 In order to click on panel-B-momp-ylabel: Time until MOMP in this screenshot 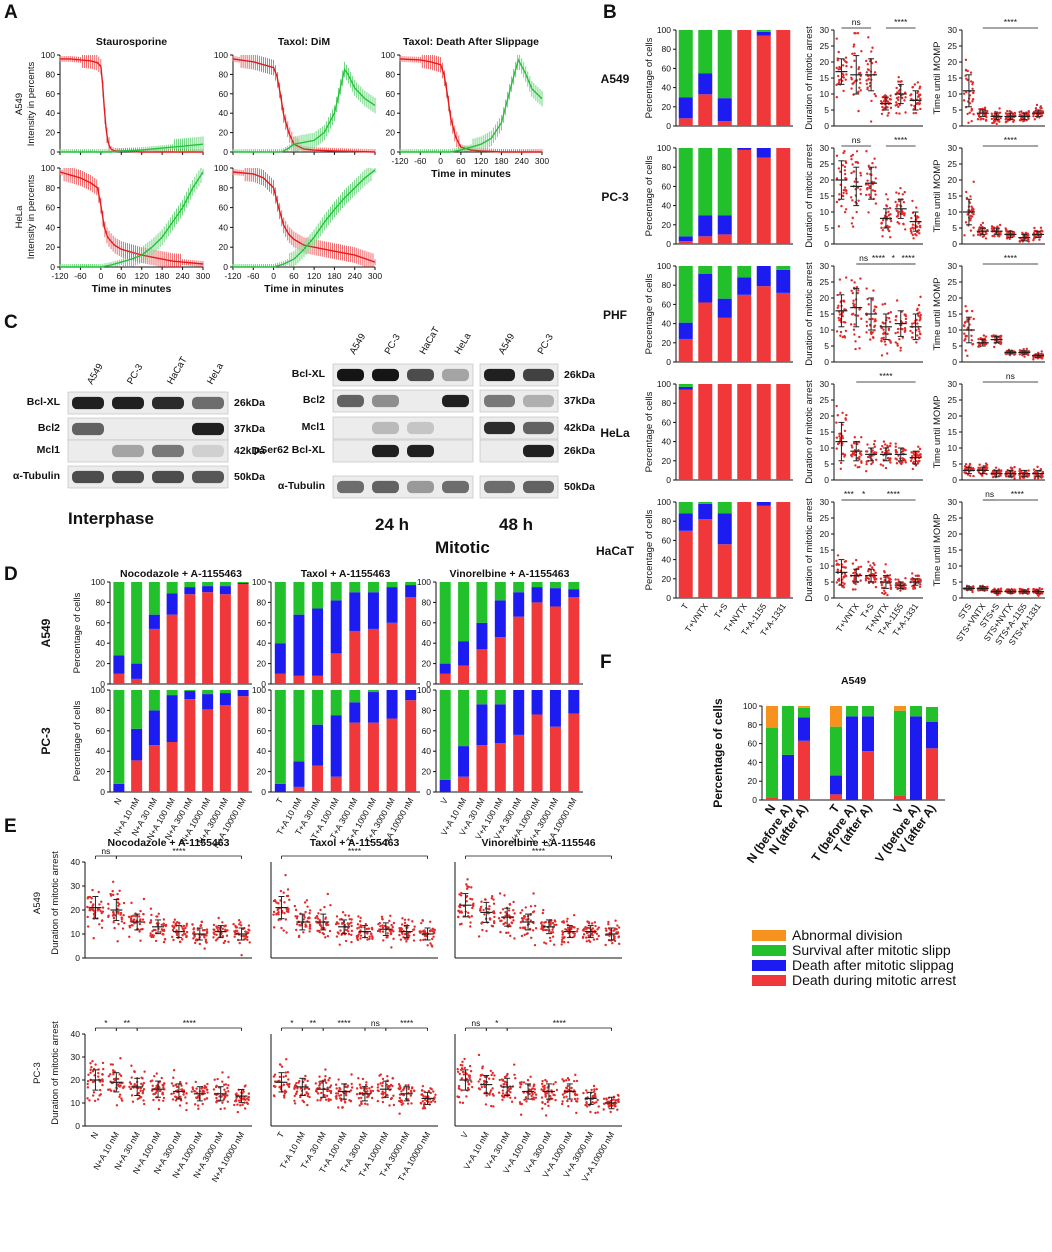, I will do `click(937, 431)`.